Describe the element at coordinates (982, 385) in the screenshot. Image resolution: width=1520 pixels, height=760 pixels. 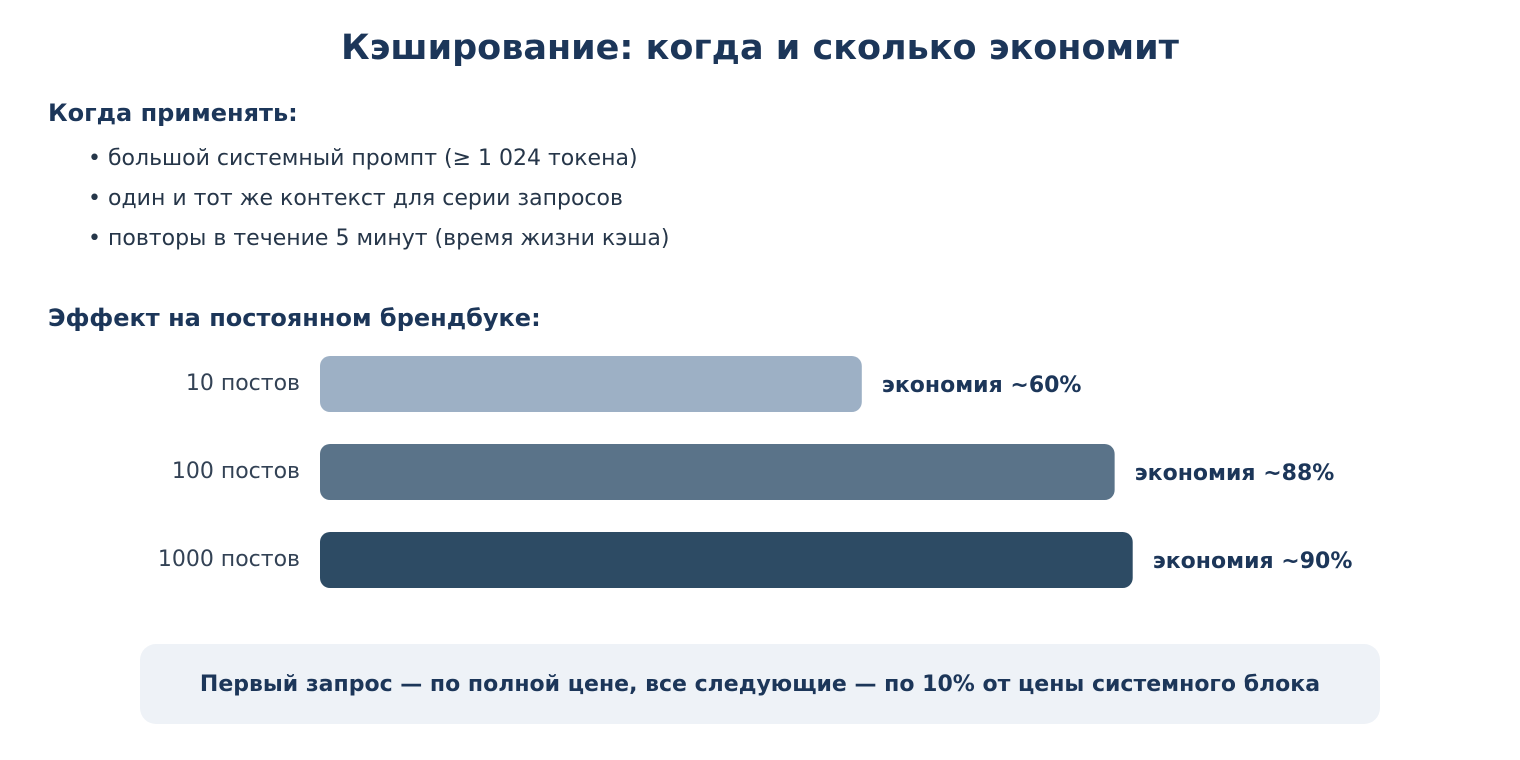
I see `bar-value-label: экономия ~60%` at that location.